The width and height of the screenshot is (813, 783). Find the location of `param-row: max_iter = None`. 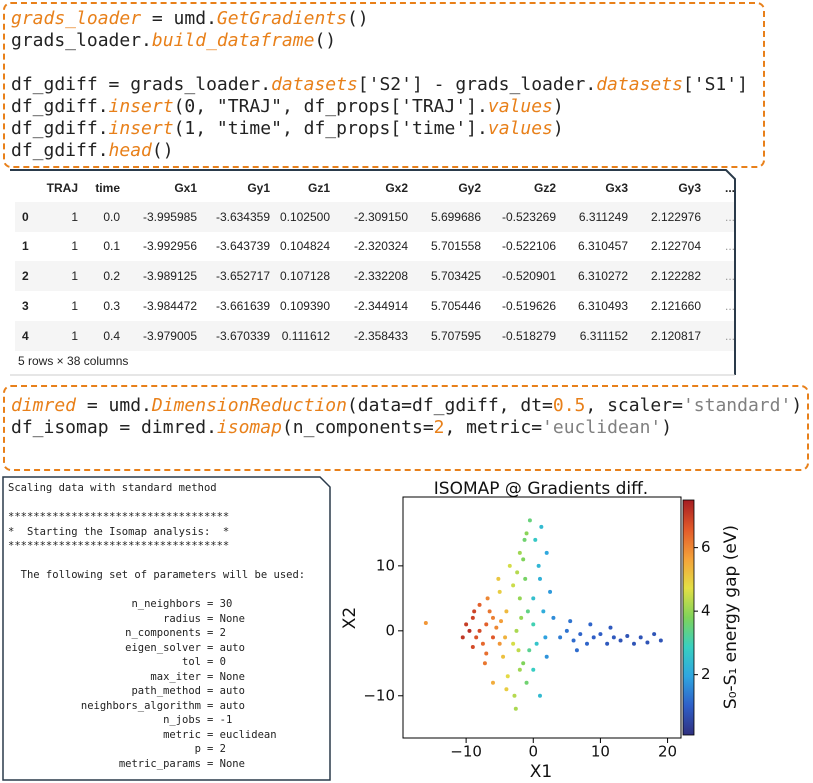

param-row: max_iter = None is located at coordinates (167, 677).